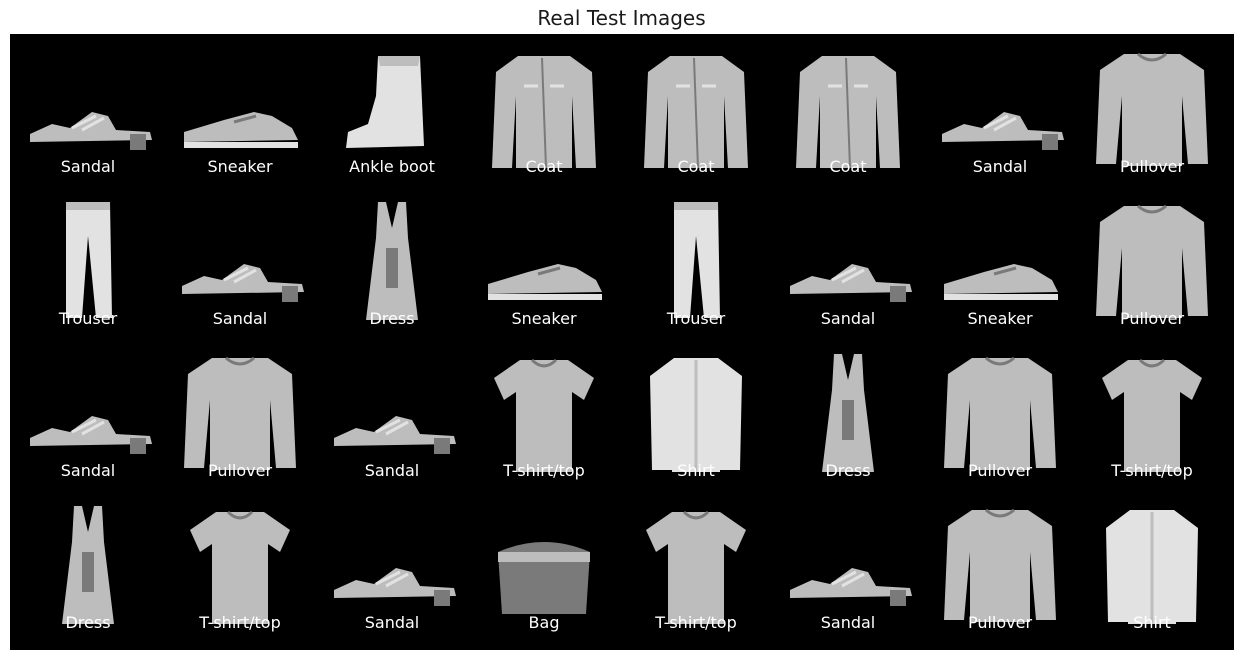 This screenshot has height=660, width=1243. What do you see at coordinates (621, 18) in the screenshot?
I see `figure-title: Real Test Images` at bounding box center [621, 18].